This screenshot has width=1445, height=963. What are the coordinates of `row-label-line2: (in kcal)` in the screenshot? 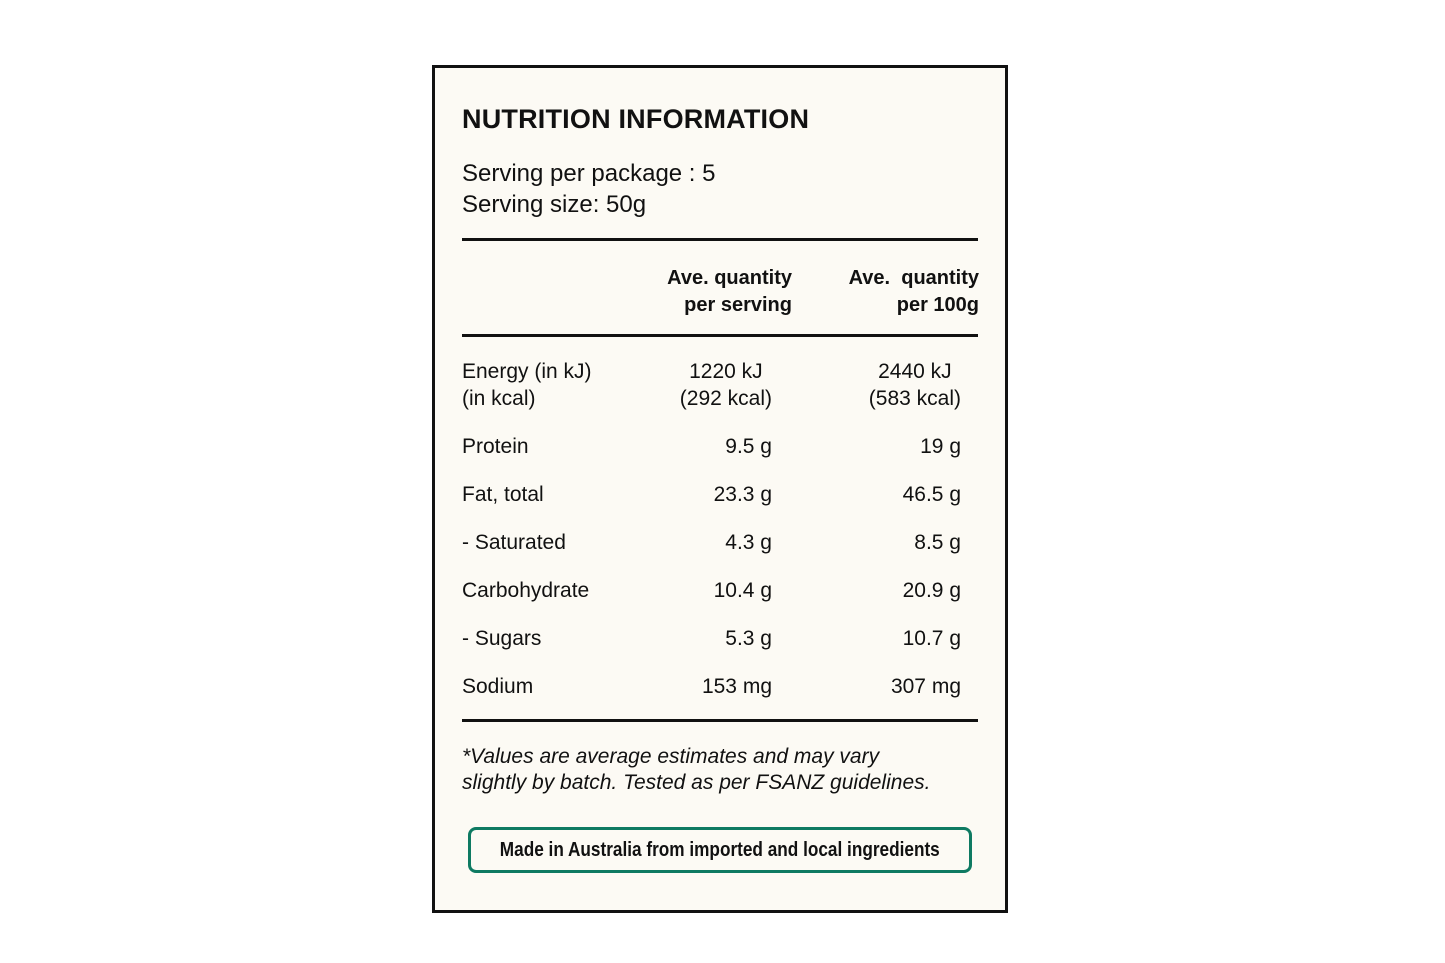 It's located at (499, 398).